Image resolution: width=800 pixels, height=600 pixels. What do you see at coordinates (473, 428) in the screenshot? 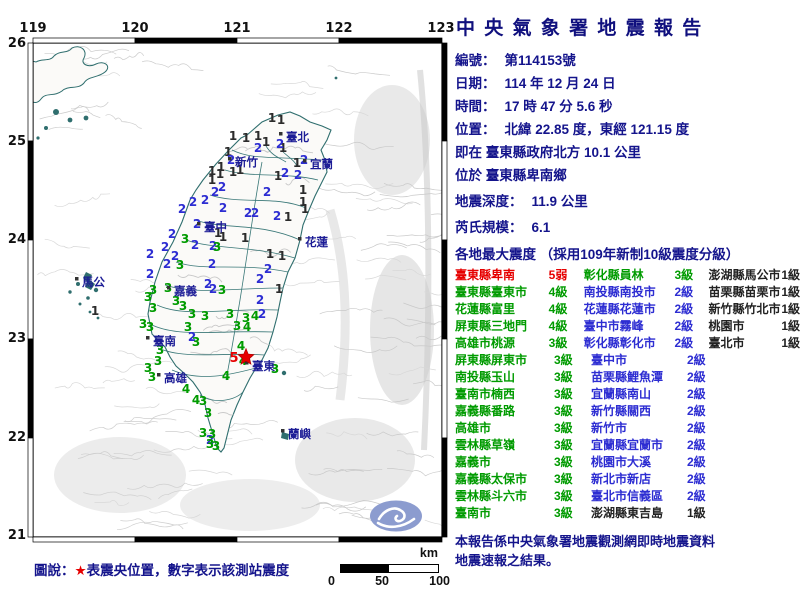
I see `place-cell: 高雄市` at bounding box center [473, 428].